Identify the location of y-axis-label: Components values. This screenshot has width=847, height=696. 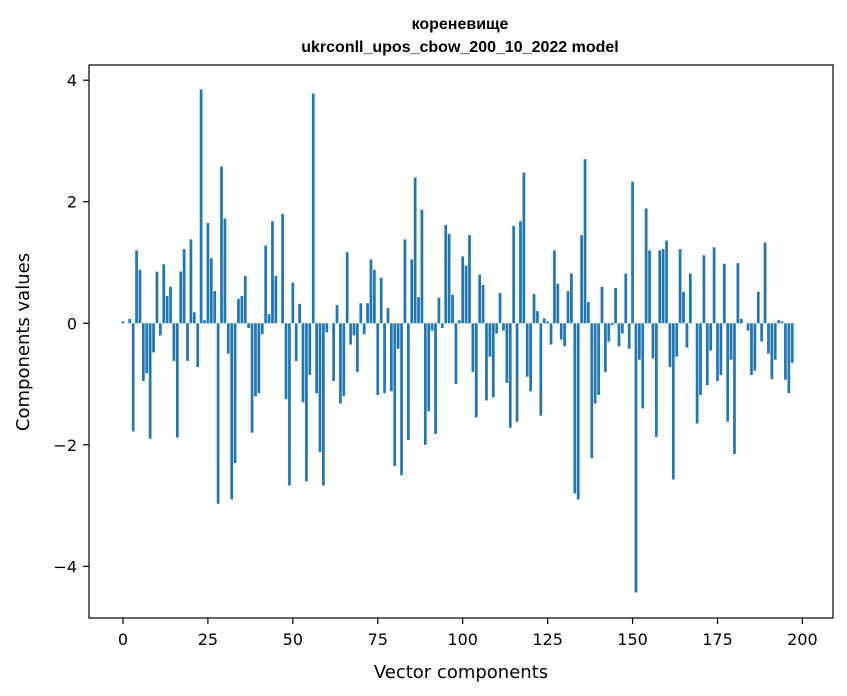
(23, 342).